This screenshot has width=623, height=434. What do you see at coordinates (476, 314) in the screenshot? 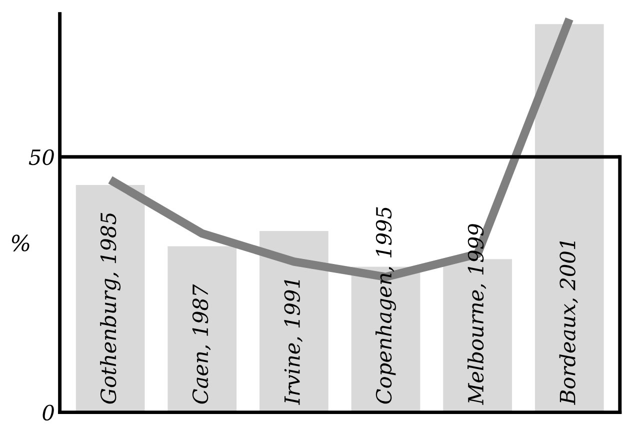
I see `x-tick-label: Melbourne, 1999` at bounding box center [476, 314].